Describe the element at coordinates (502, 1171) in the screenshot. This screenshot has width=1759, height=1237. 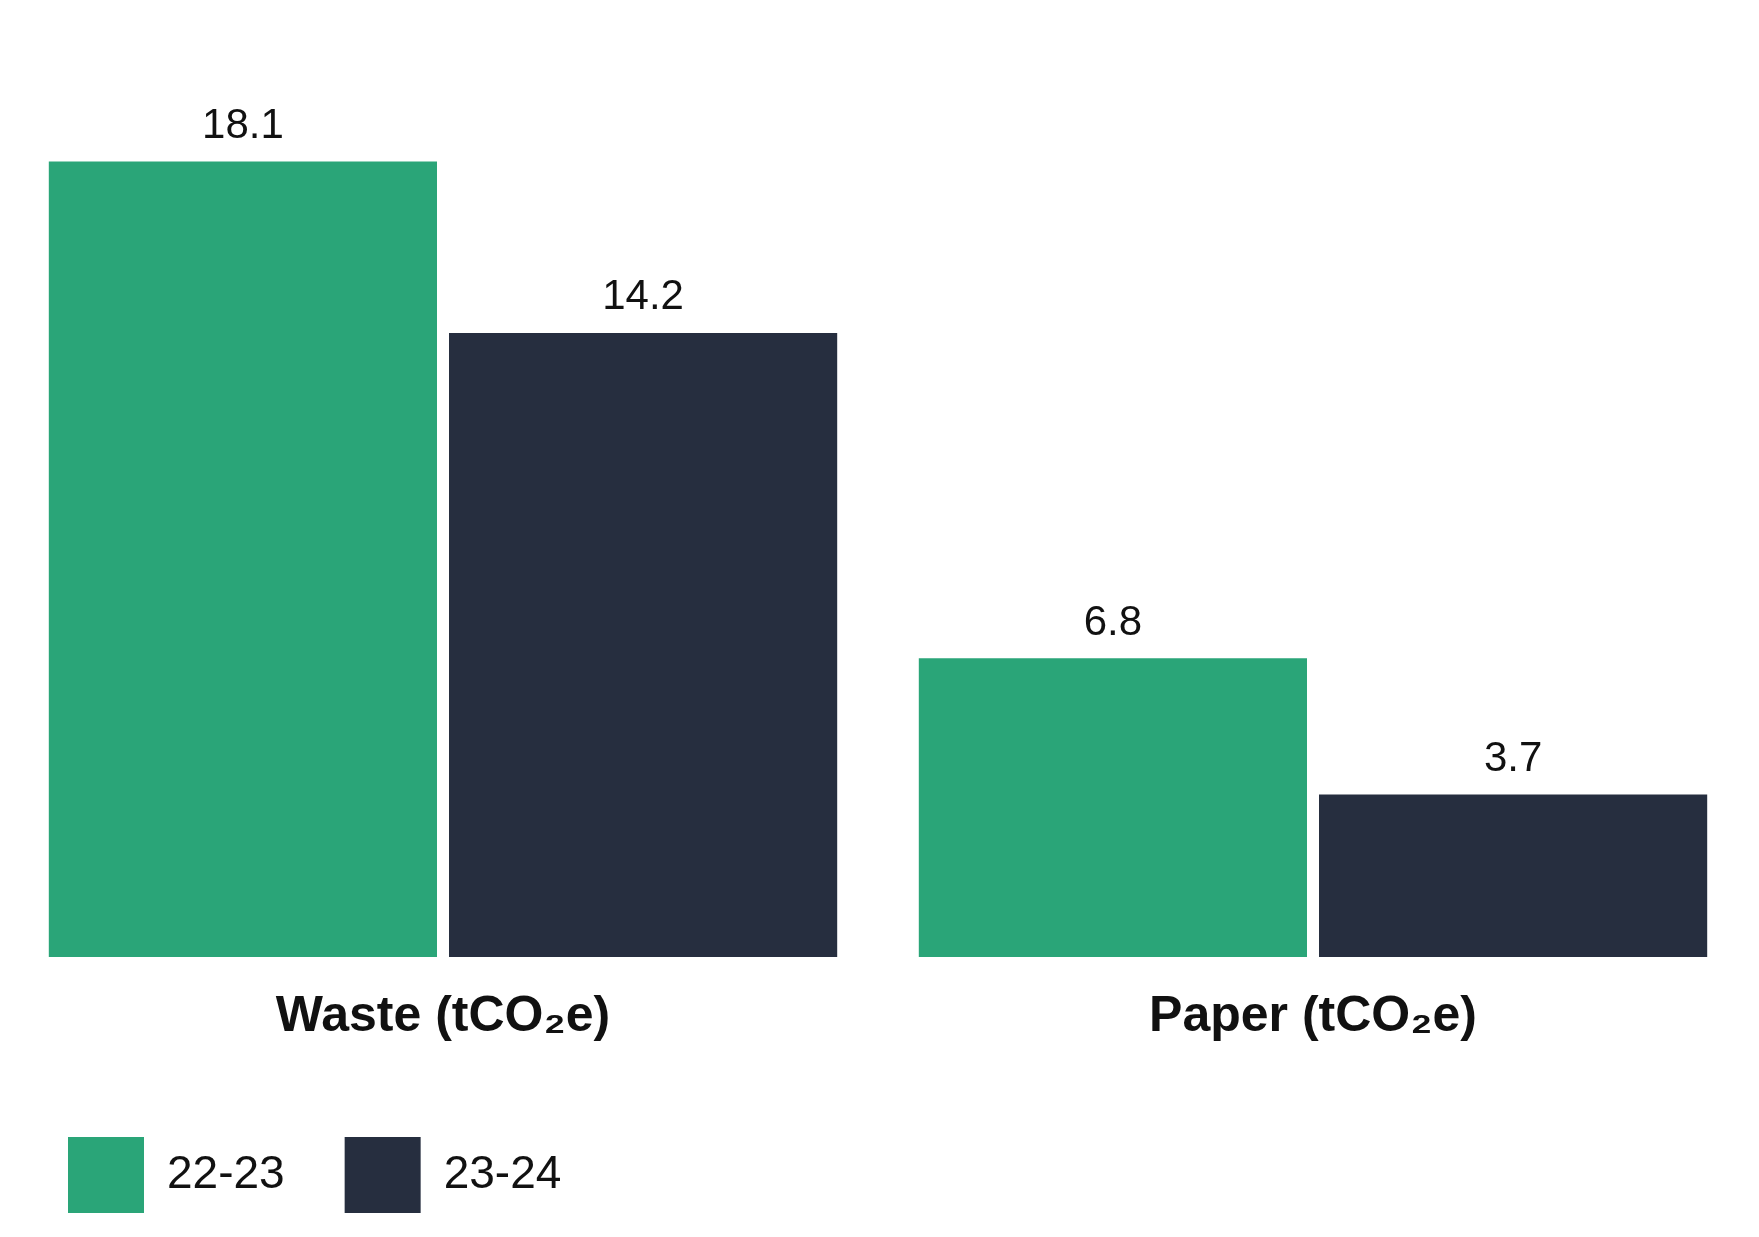
I see `legend-label: 23-24` at that location.